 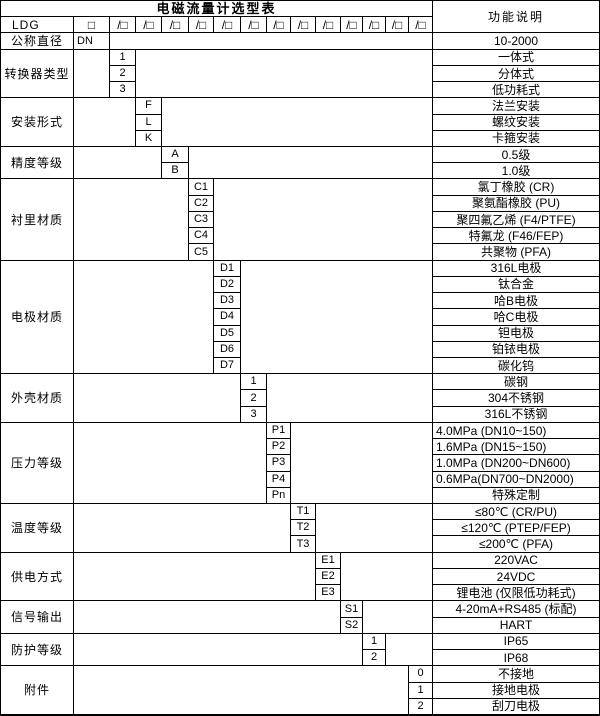 What do you see at coordinates (37, 41) in the screenshot?
I see `section-label-nominal-diameter: 公称直径` at bounding box center [37, 41].